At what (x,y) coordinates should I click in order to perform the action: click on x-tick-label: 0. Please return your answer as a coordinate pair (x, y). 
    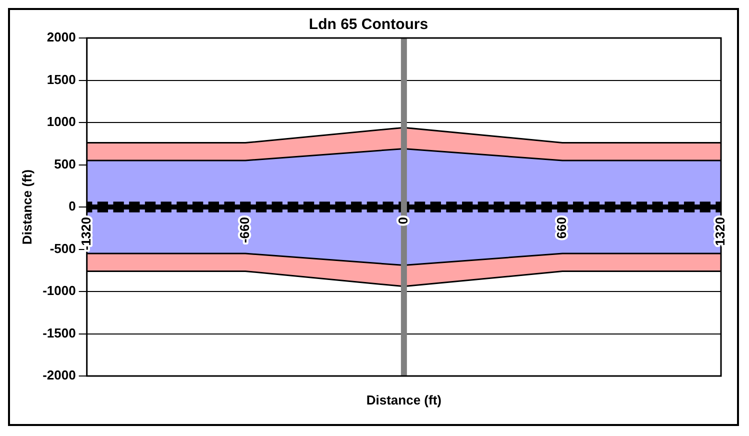
    Looking at the image, I should click on (403, 220).